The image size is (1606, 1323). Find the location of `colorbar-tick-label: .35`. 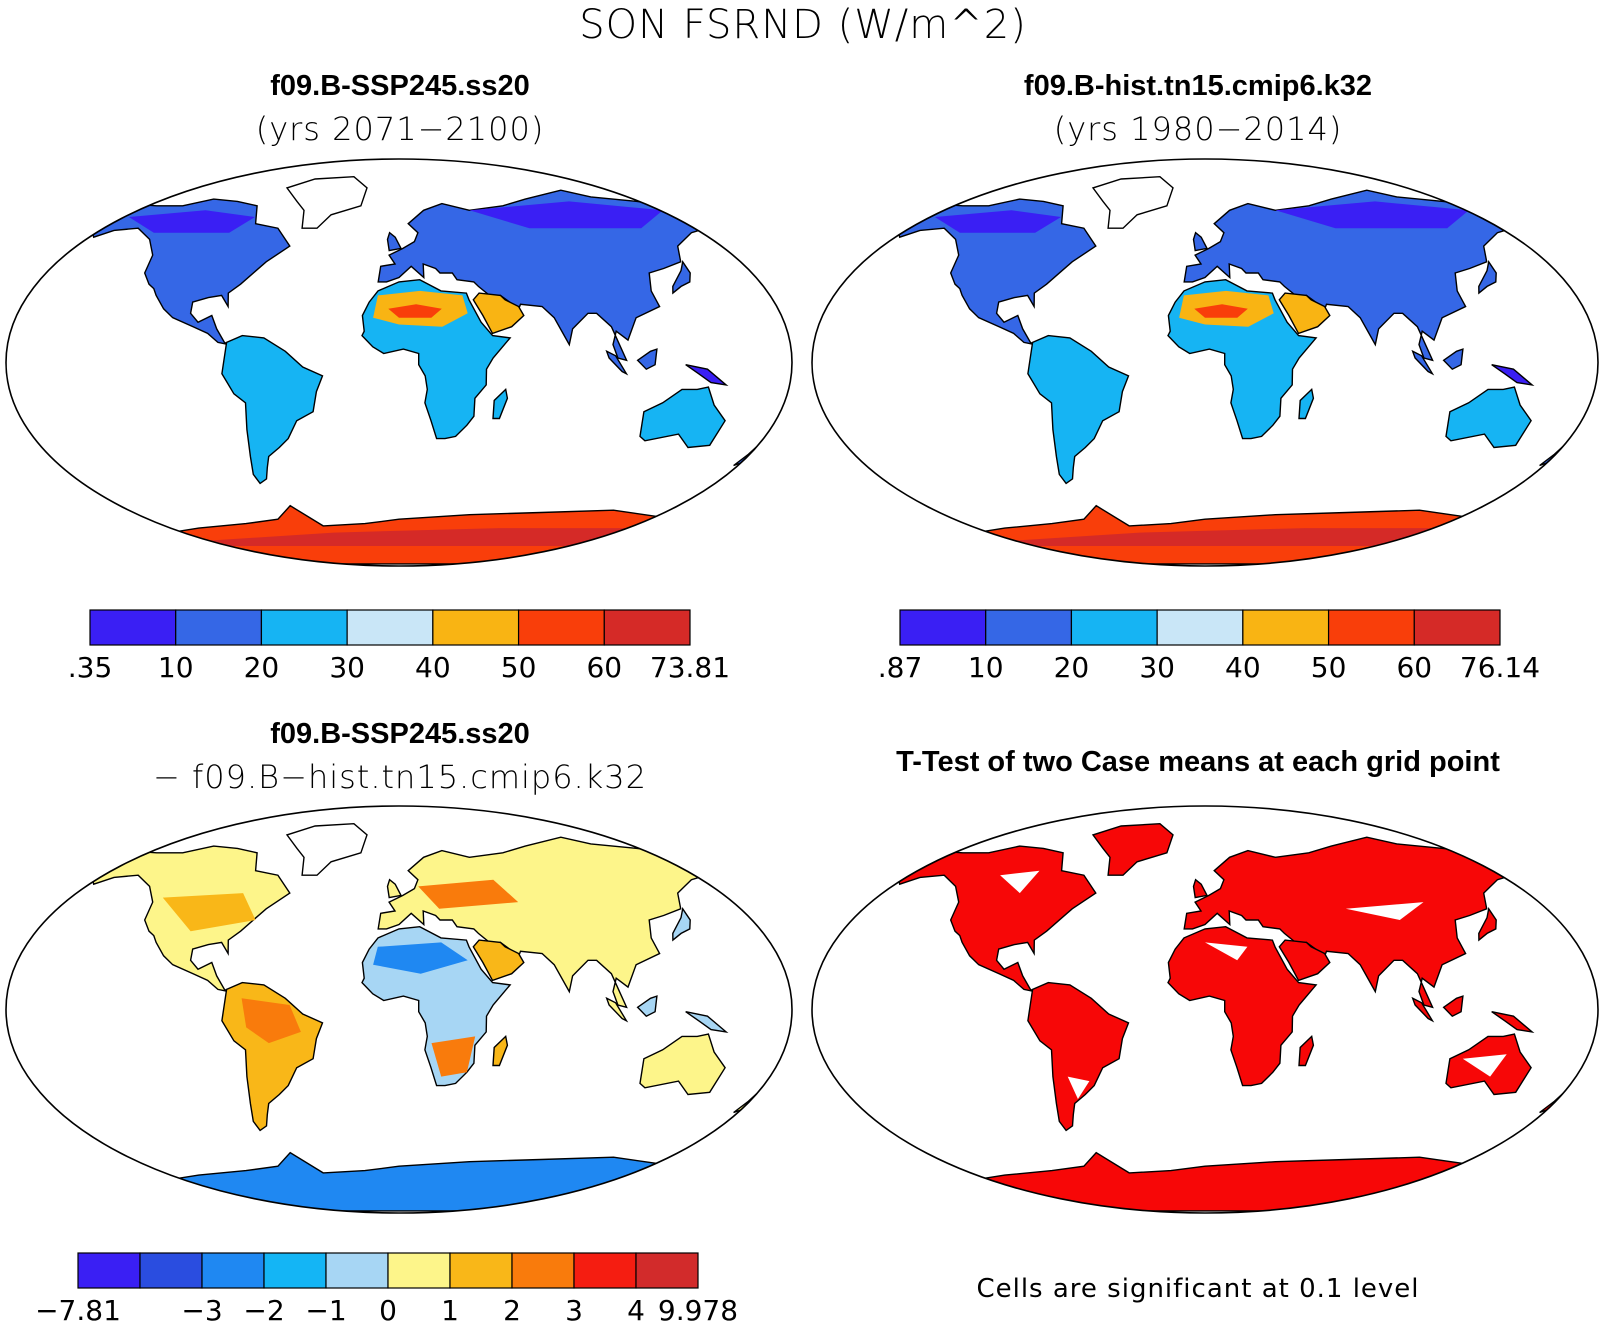

colorbar-tick-label: .35 is located at coordinates (90, 667).